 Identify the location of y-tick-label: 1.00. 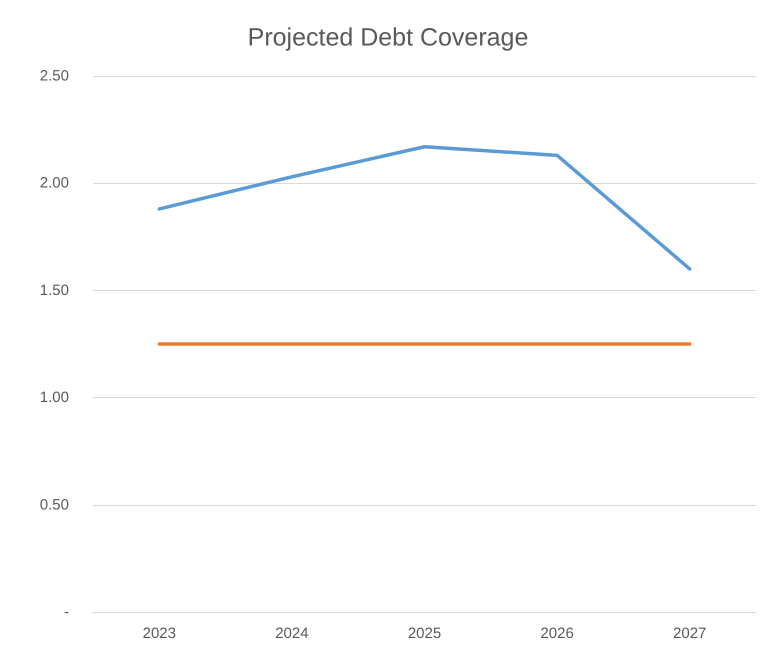
(54, 397).